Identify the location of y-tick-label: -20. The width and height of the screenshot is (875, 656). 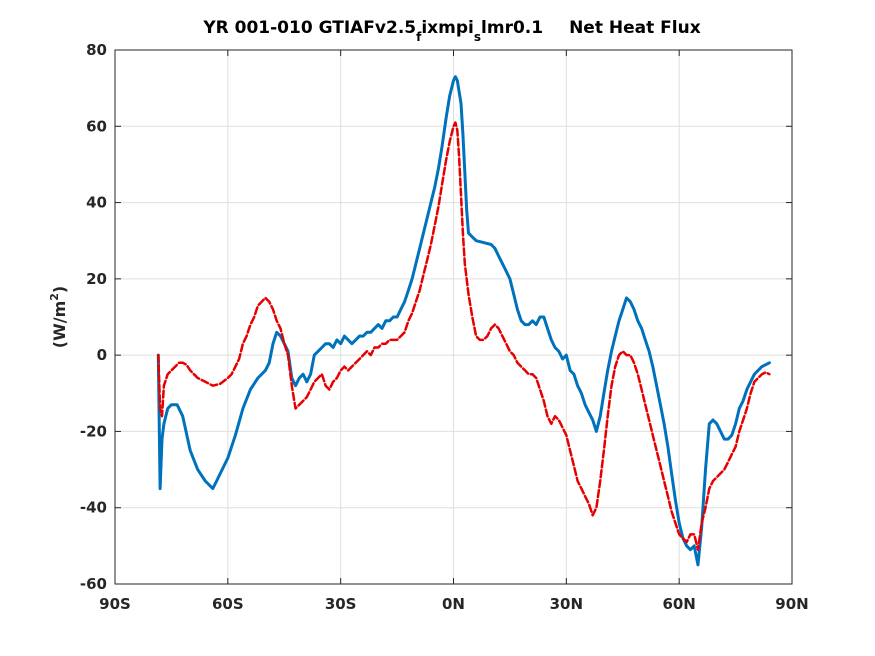
(93, 431).